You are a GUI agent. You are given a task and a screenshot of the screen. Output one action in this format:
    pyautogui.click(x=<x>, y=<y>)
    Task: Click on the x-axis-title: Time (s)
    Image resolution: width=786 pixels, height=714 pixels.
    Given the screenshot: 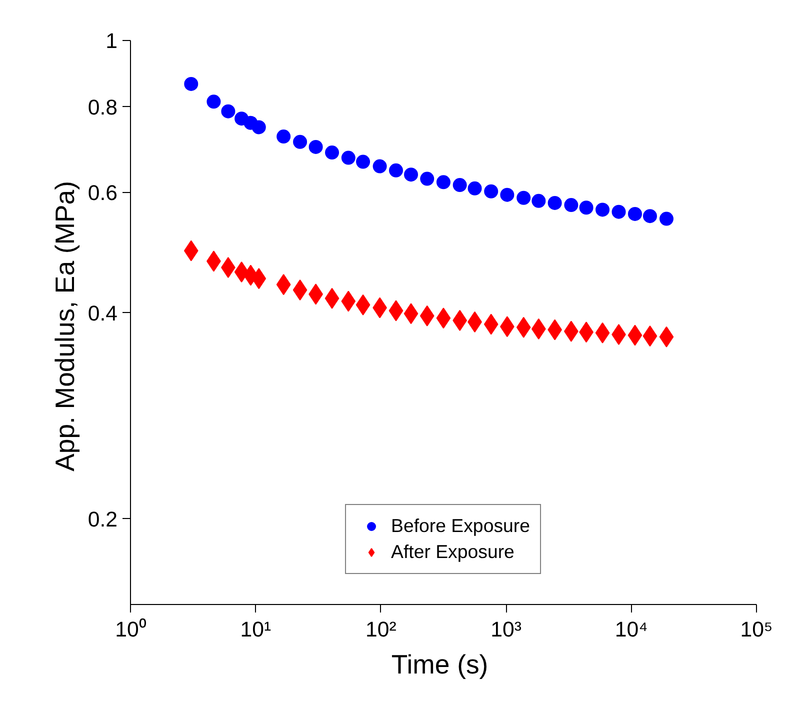 What is the action you would take?
    pyautogui.click(x=439, y=665)
    